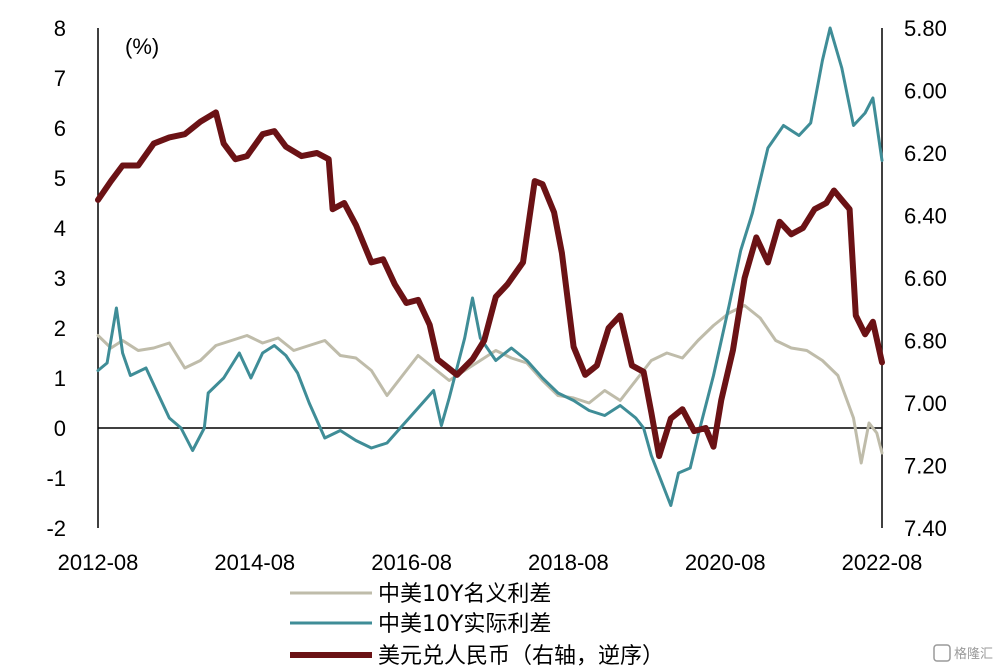 This screenshot has height=671, width=1007. Describe the element at coordinates (60, 128) in the screenshot. I see `y-left-tick-label: 6` at that location.